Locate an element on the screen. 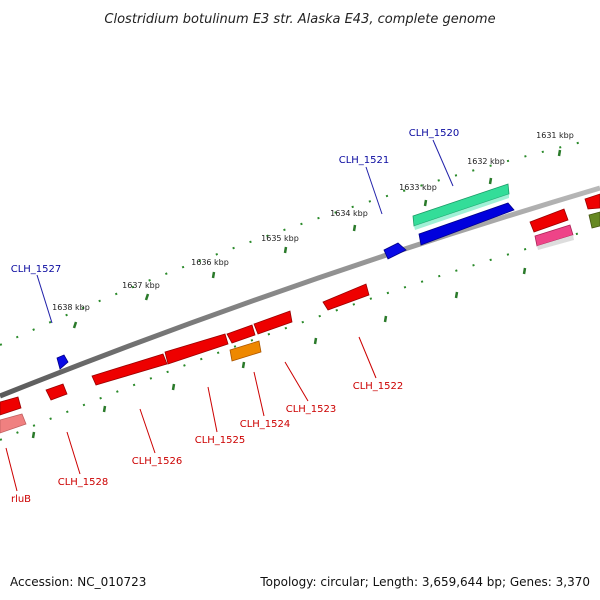  tick-label: 1635 kbp is located at coordinates (280, 238).